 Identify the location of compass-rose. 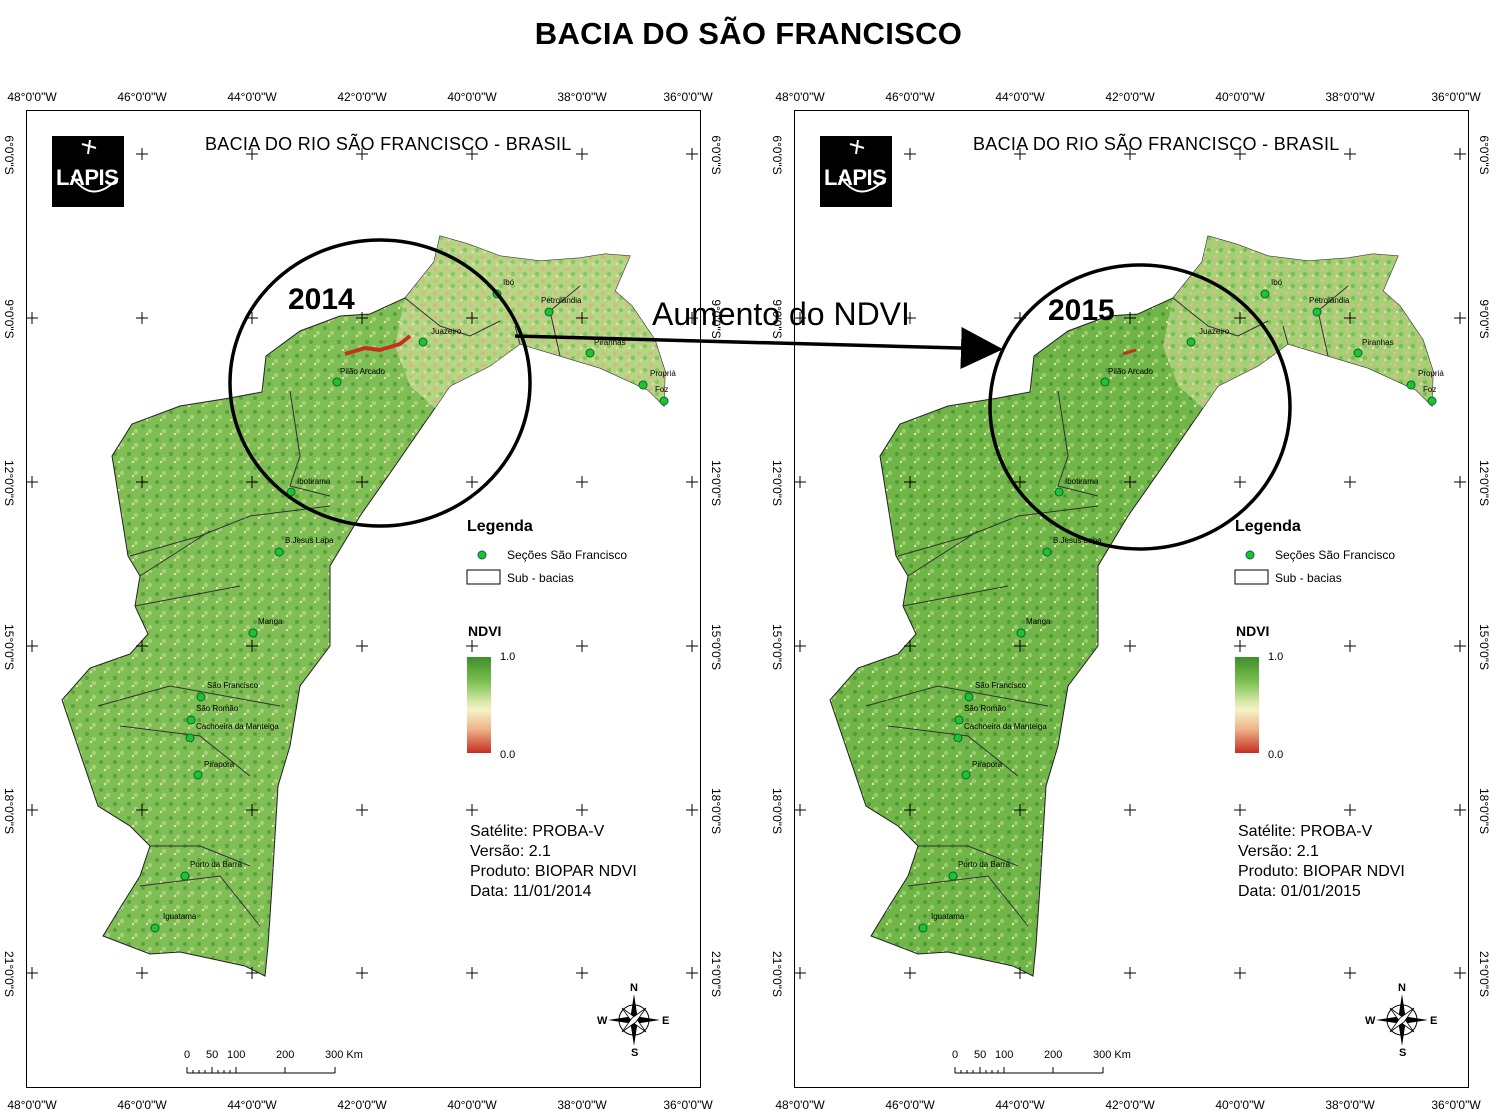
(1402, 1020).